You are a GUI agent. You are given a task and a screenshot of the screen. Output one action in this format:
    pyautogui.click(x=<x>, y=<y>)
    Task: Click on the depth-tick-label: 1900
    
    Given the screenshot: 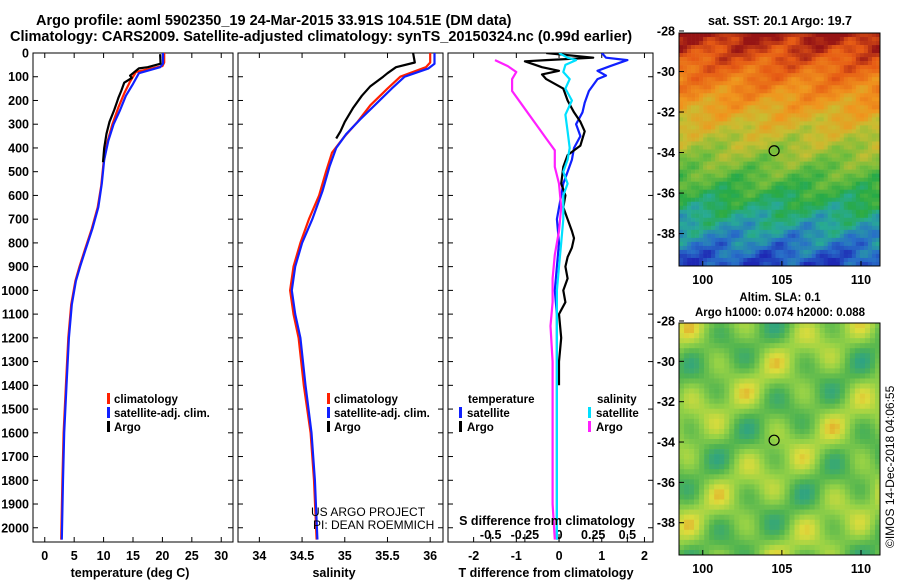 What is the action you would take?
    pyautogui.click(x=15, y=505)
    